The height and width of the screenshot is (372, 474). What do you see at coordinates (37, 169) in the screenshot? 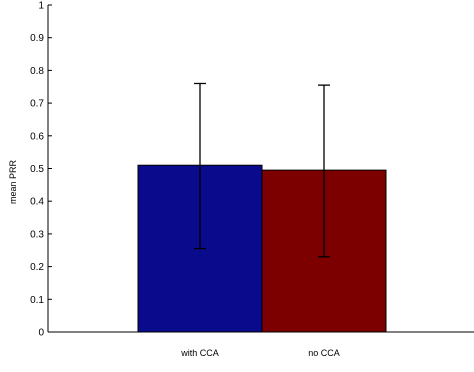
I see `y-tick-label: 0.5` at bounding box center [37, 169].